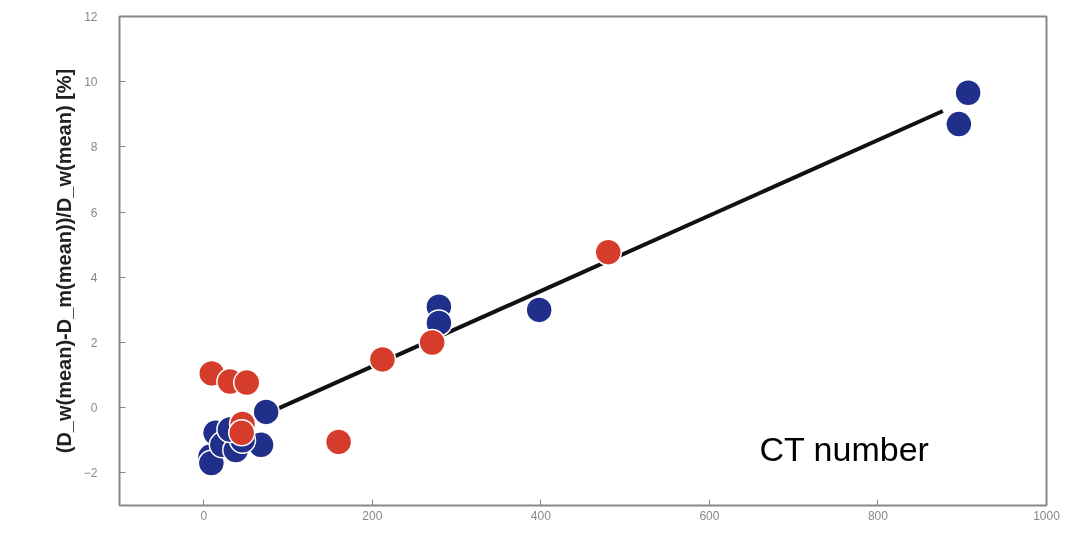 The image size is (1074, 539). What do you see at coordinates (204, 515) in the screenshot?
I see `x-tick-label: 0` at bounding box center [204, 515].